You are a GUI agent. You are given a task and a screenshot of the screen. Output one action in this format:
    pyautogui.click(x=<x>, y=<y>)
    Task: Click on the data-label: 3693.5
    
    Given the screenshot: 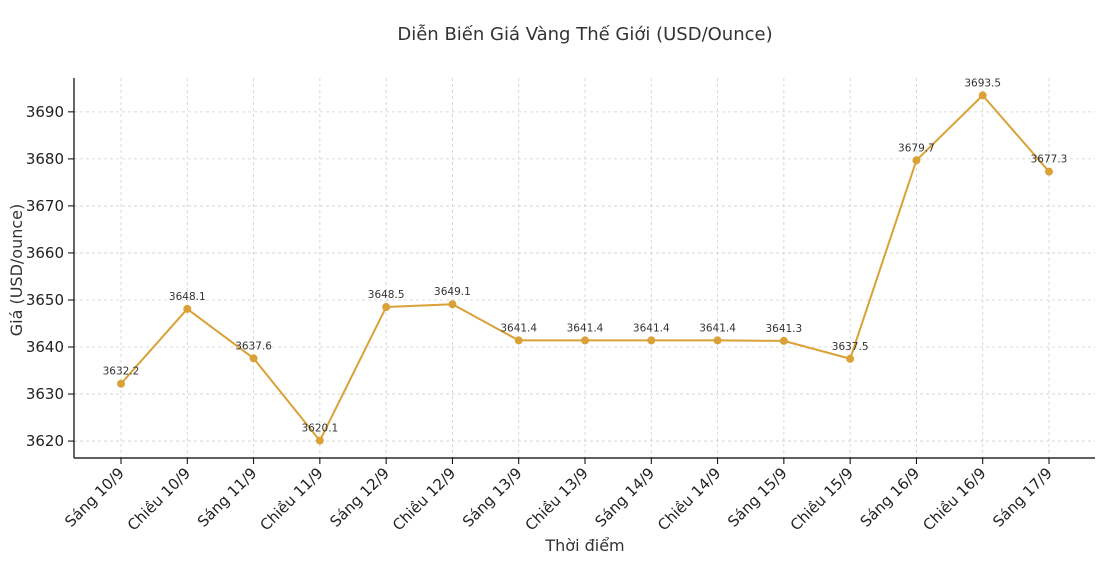 What is the action you would take?
    pyautogui.click(x=982, y=83)
    